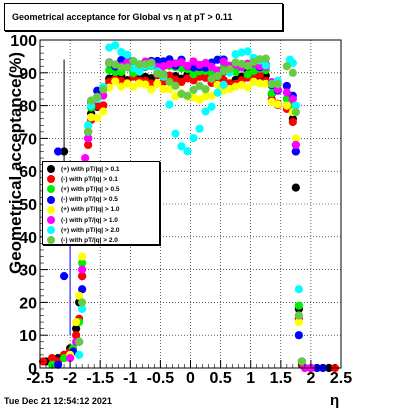 The image size is (400, 409). What do you see at coordinates (58, 401) in the screenshot?
I see `timestamp-footer: Tue Dec 21 12:54:12 2021` at bounding box center [58, 401].